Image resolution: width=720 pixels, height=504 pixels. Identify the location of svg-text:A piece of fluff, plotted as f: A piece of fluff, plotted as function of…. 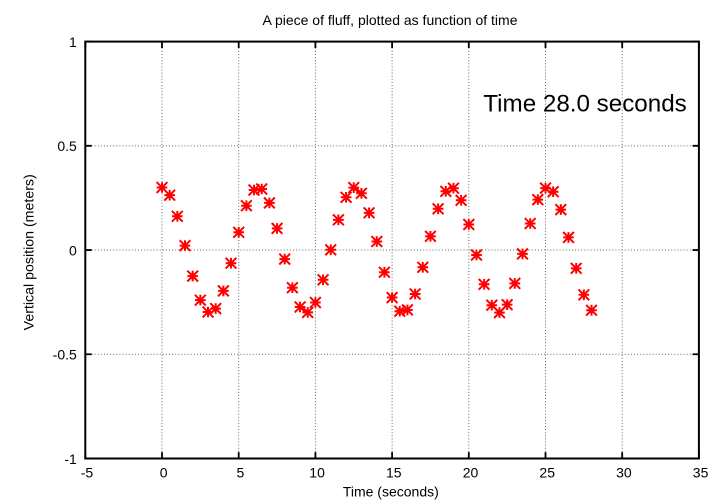
(389, 20).